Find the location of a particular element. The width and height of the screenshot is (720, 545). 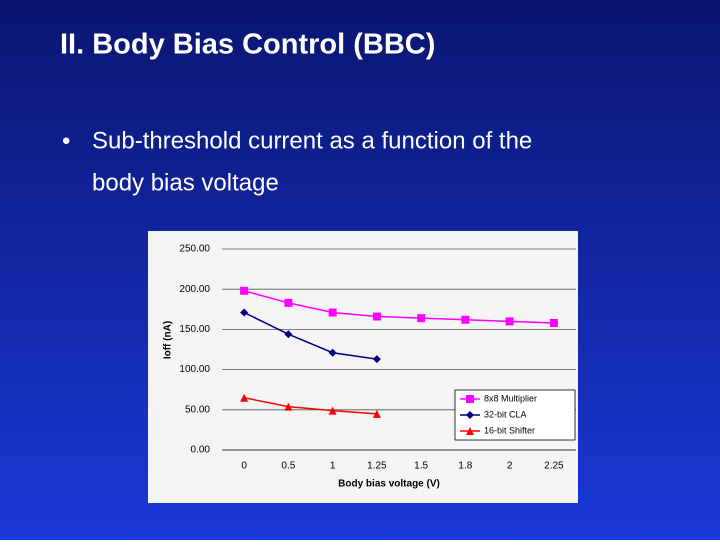

x-tick-label: 2 is located at coordinates (510, 466).